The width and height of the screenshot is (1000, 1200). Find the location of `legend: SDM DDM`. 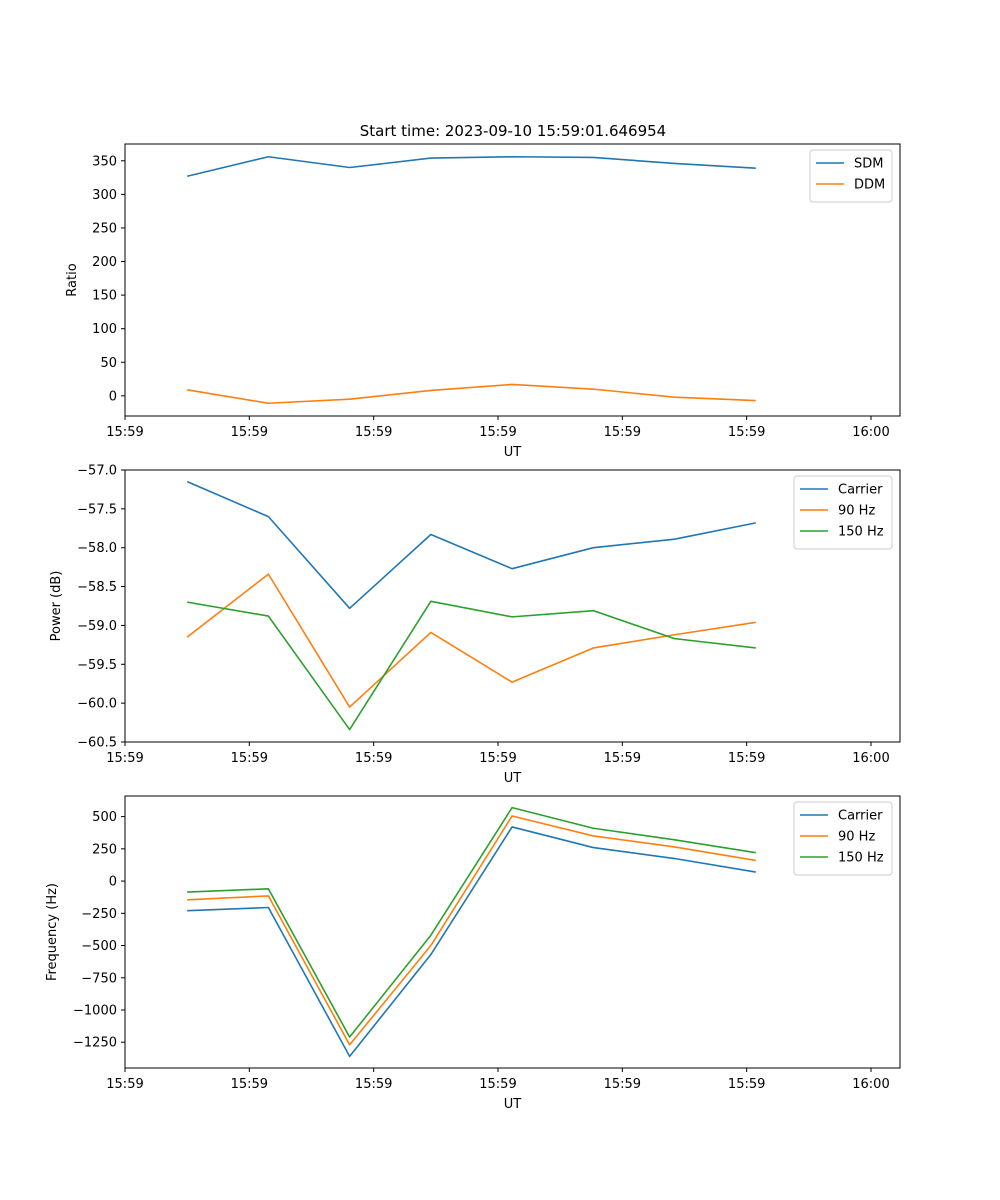

legend: SDM DDM is located at coordinates (851, 176).